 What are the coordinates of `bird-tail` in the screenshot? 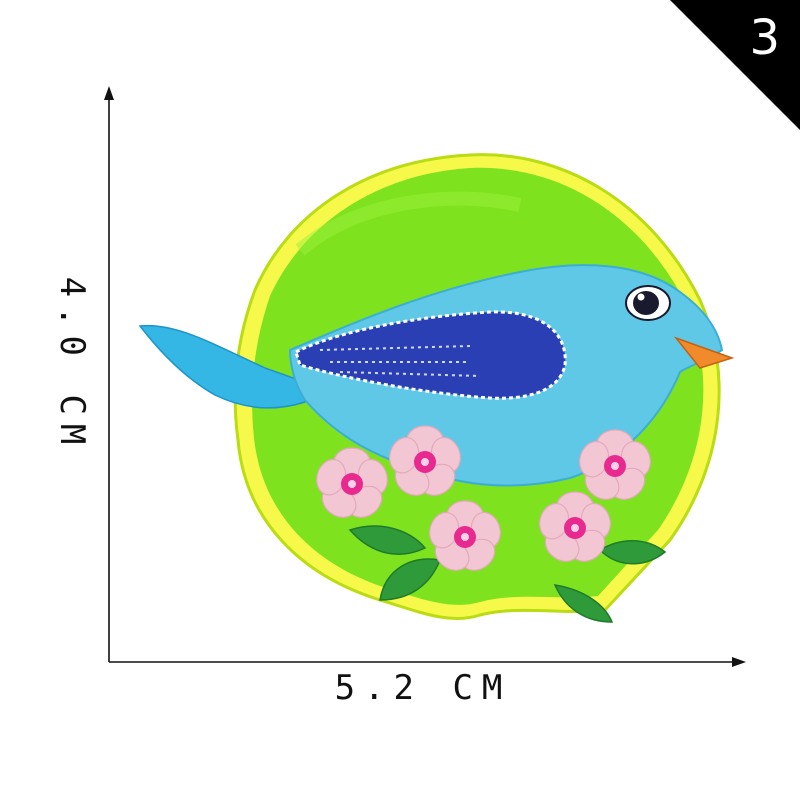 It's located at (224, 366).